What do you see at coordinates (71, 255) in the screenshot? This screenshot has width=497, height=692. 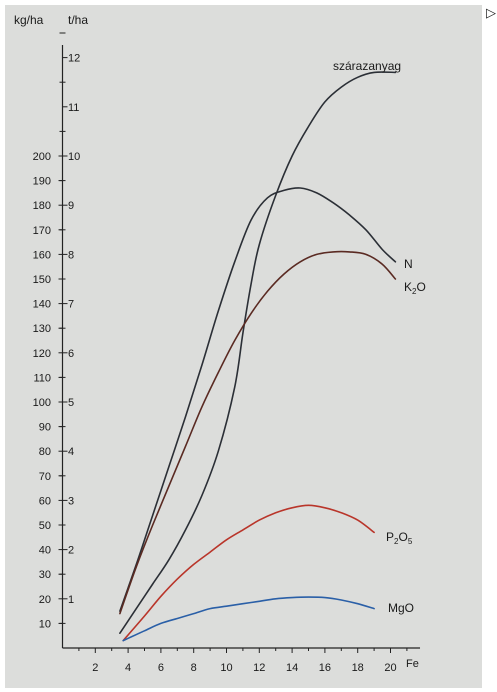 I see `y-tick-label-tha: 8` at bounding box center [71, 255].